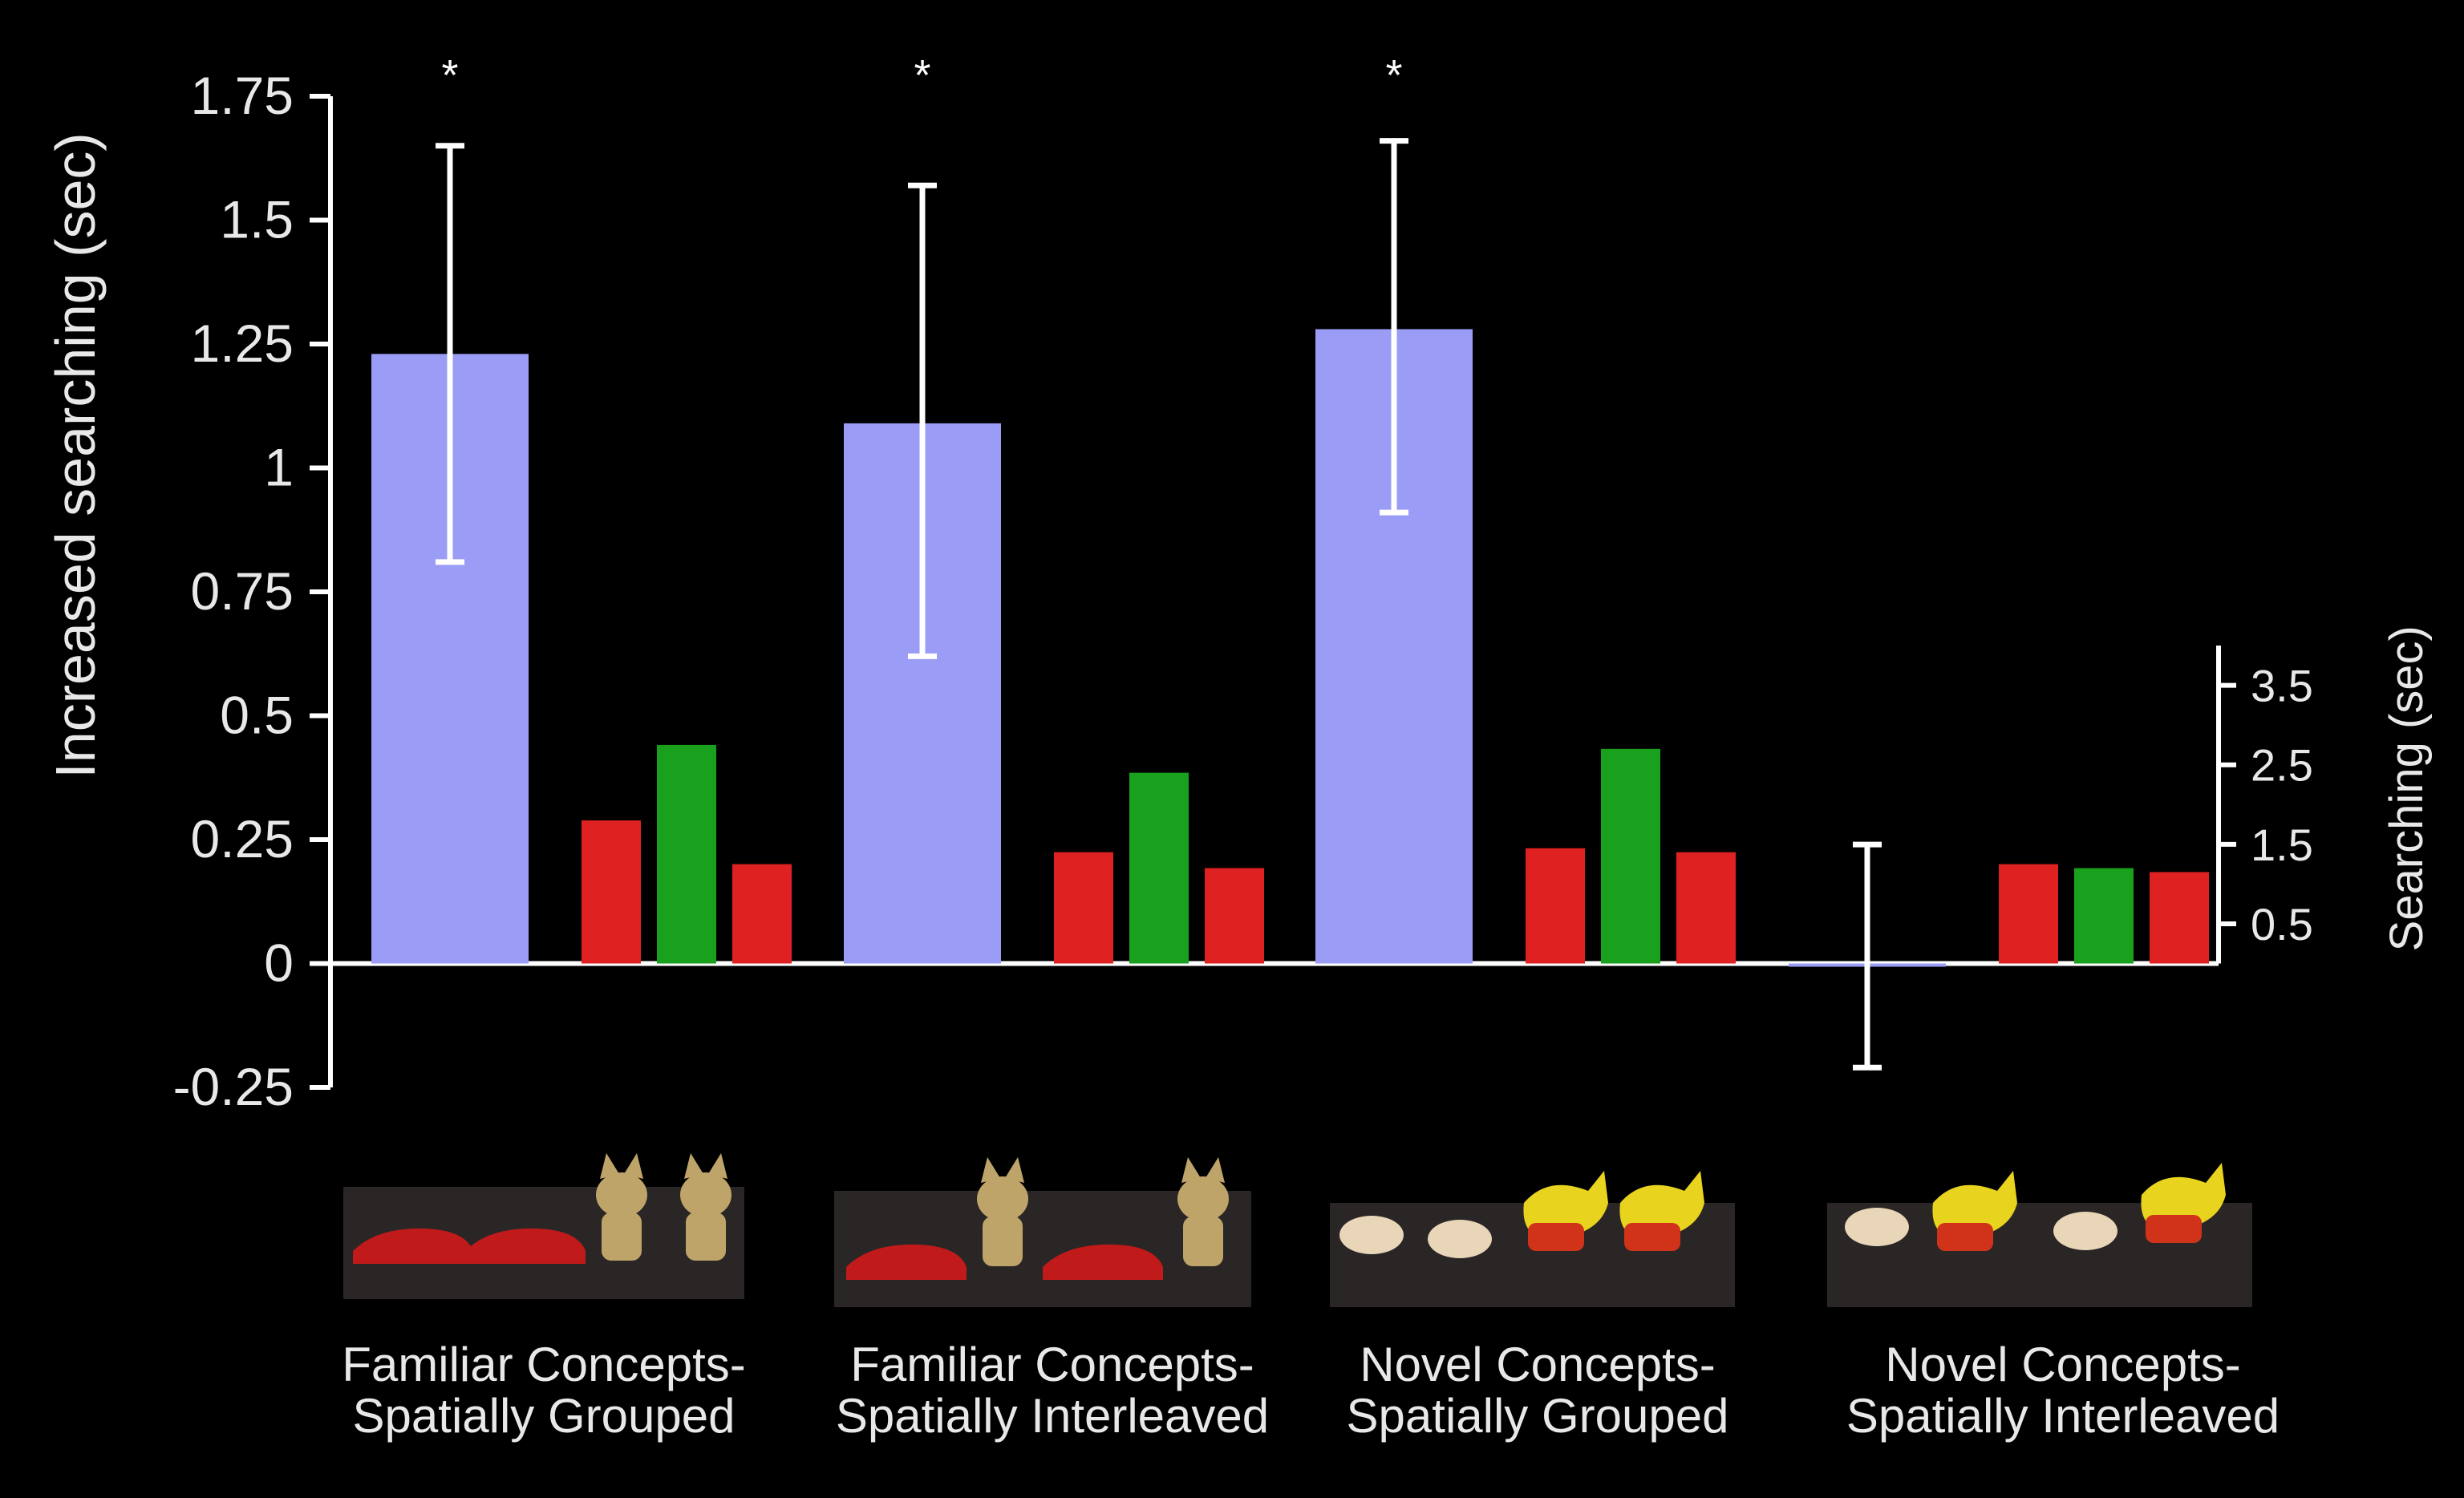 Image resolution: width=2464 pixels, height=1498 pixels. Describe the element at coordinates (257, 219) in the screenshot. I see `y-axis-tick-label: 1.5` at that location.